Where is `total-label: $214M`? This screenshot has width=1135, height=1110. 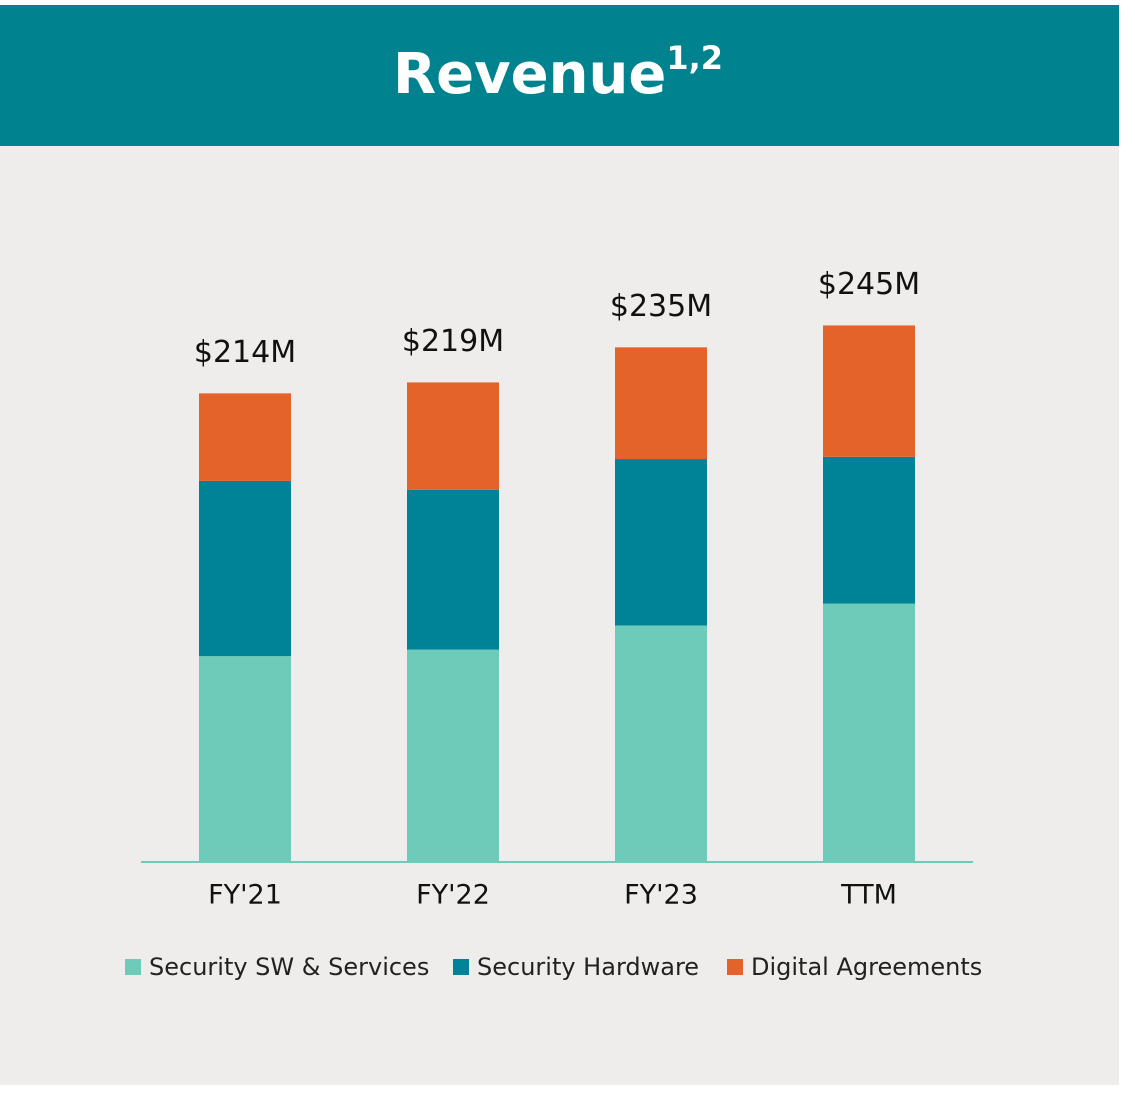 total-label: $214M is located at coordinates (245, 352).